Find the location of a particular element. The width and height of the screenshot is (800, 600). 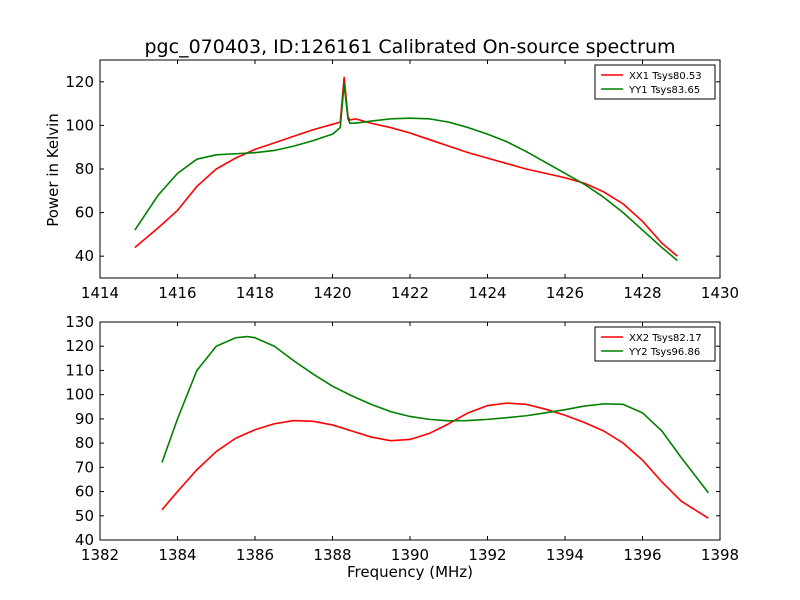

x-tick-label: 1428 is located at coordinates (642, 293).